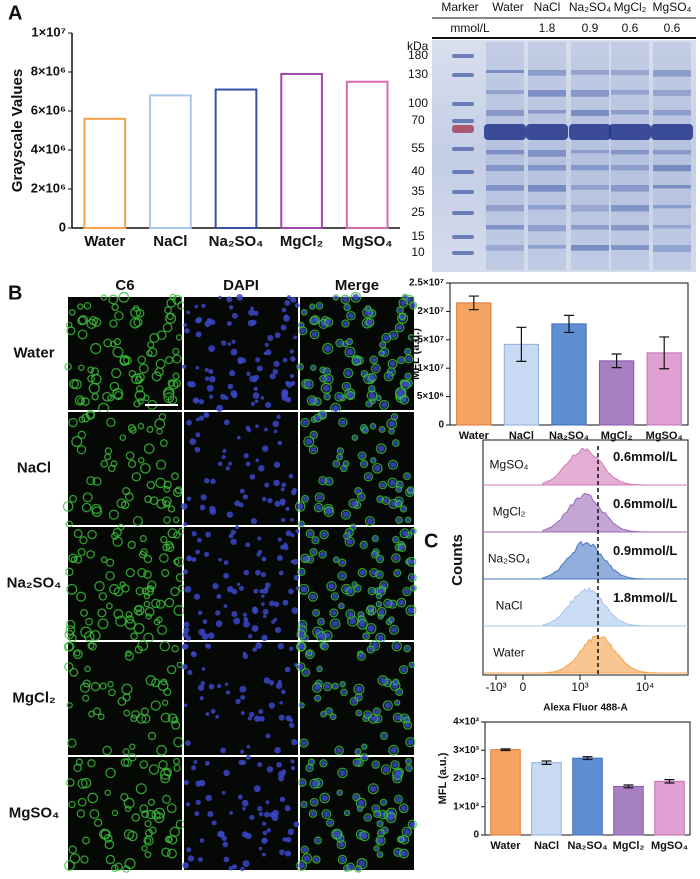 The width and height of the screenshot is (700, 879). I want to click on ladder-band, so click(463, 56).